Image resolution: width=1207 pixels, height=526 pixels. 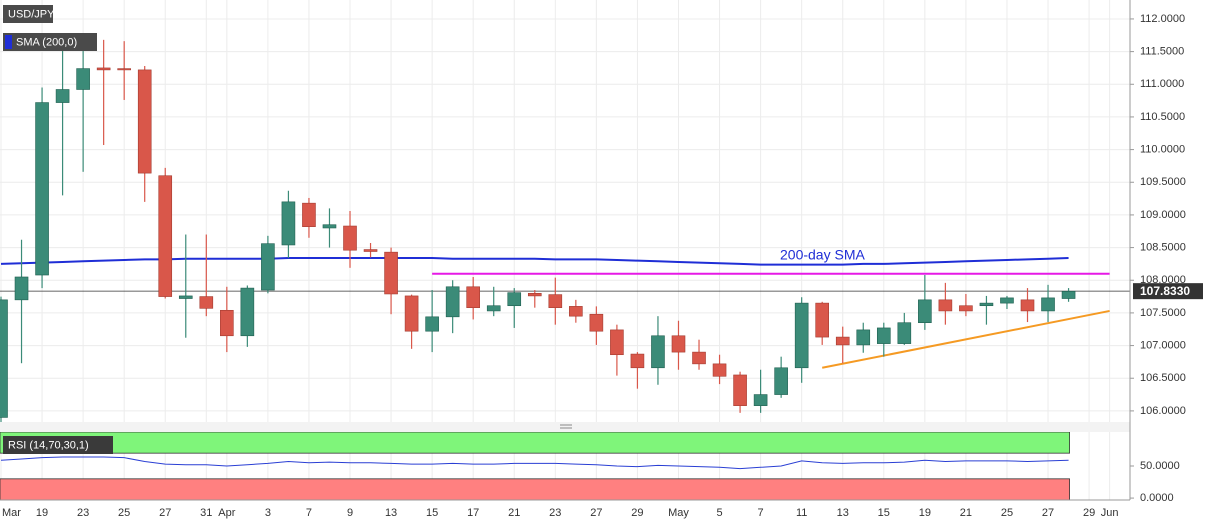 What do you see at coordinates (719, 513) in the screenshot?
I see `x-tick-label: 5` at bounding box center [719, 513].